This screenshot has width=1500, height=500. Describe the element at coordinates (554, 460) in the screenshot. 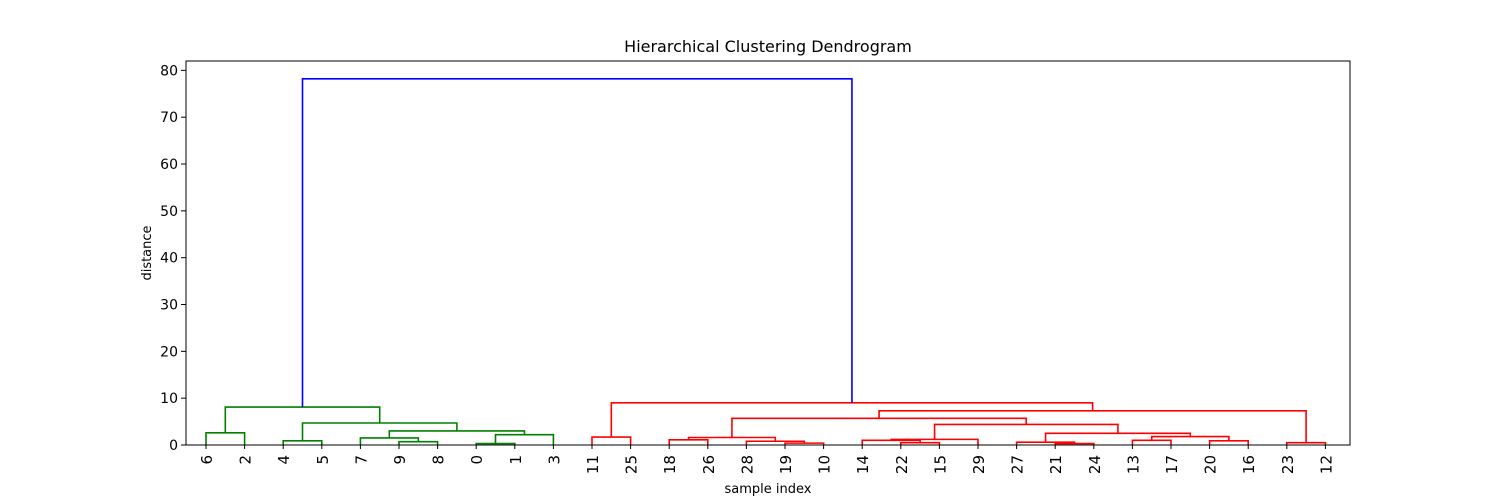

I see `leaf-label-3: 3` at that location.